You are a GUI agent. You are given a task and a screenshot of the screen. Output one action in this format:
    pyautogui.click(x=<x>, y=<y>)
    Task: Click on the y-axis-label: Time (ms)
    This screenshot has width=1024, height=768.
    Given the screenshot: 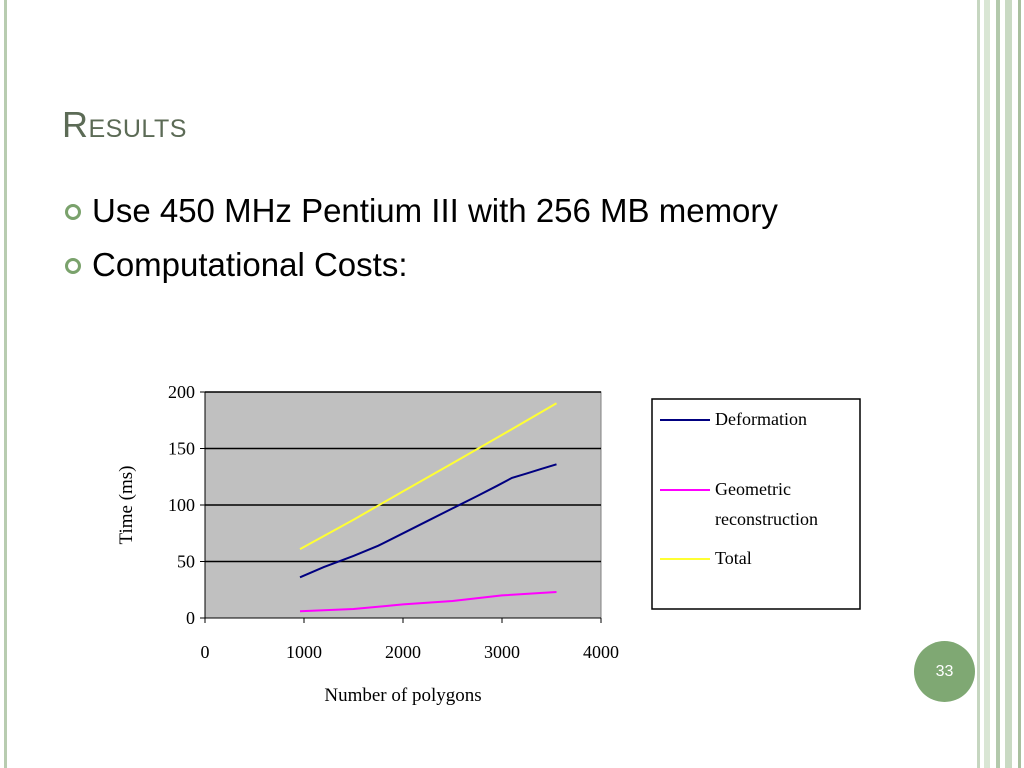 What is the action you would take?
    pyautogui.click(x=126, y=504)
    